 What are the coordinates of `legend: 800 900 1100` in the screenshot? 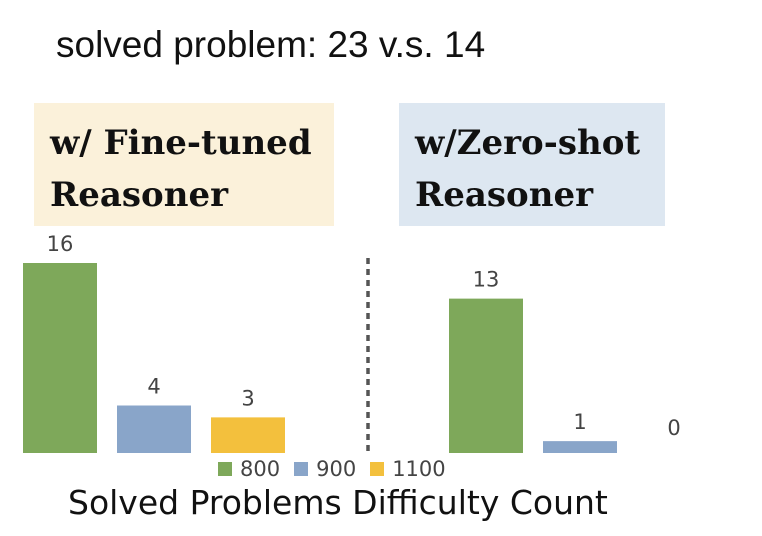 It's located at (339, 469).